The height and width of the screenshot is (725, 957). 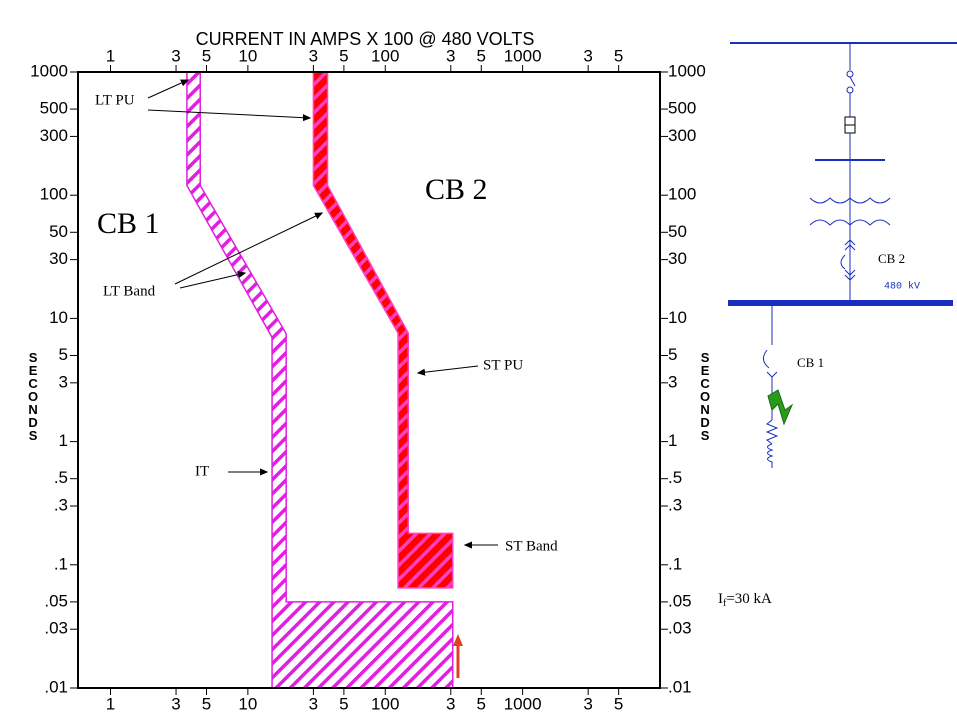 I want to click on fault-current: If=30 kA, so click(x=745, y=600).